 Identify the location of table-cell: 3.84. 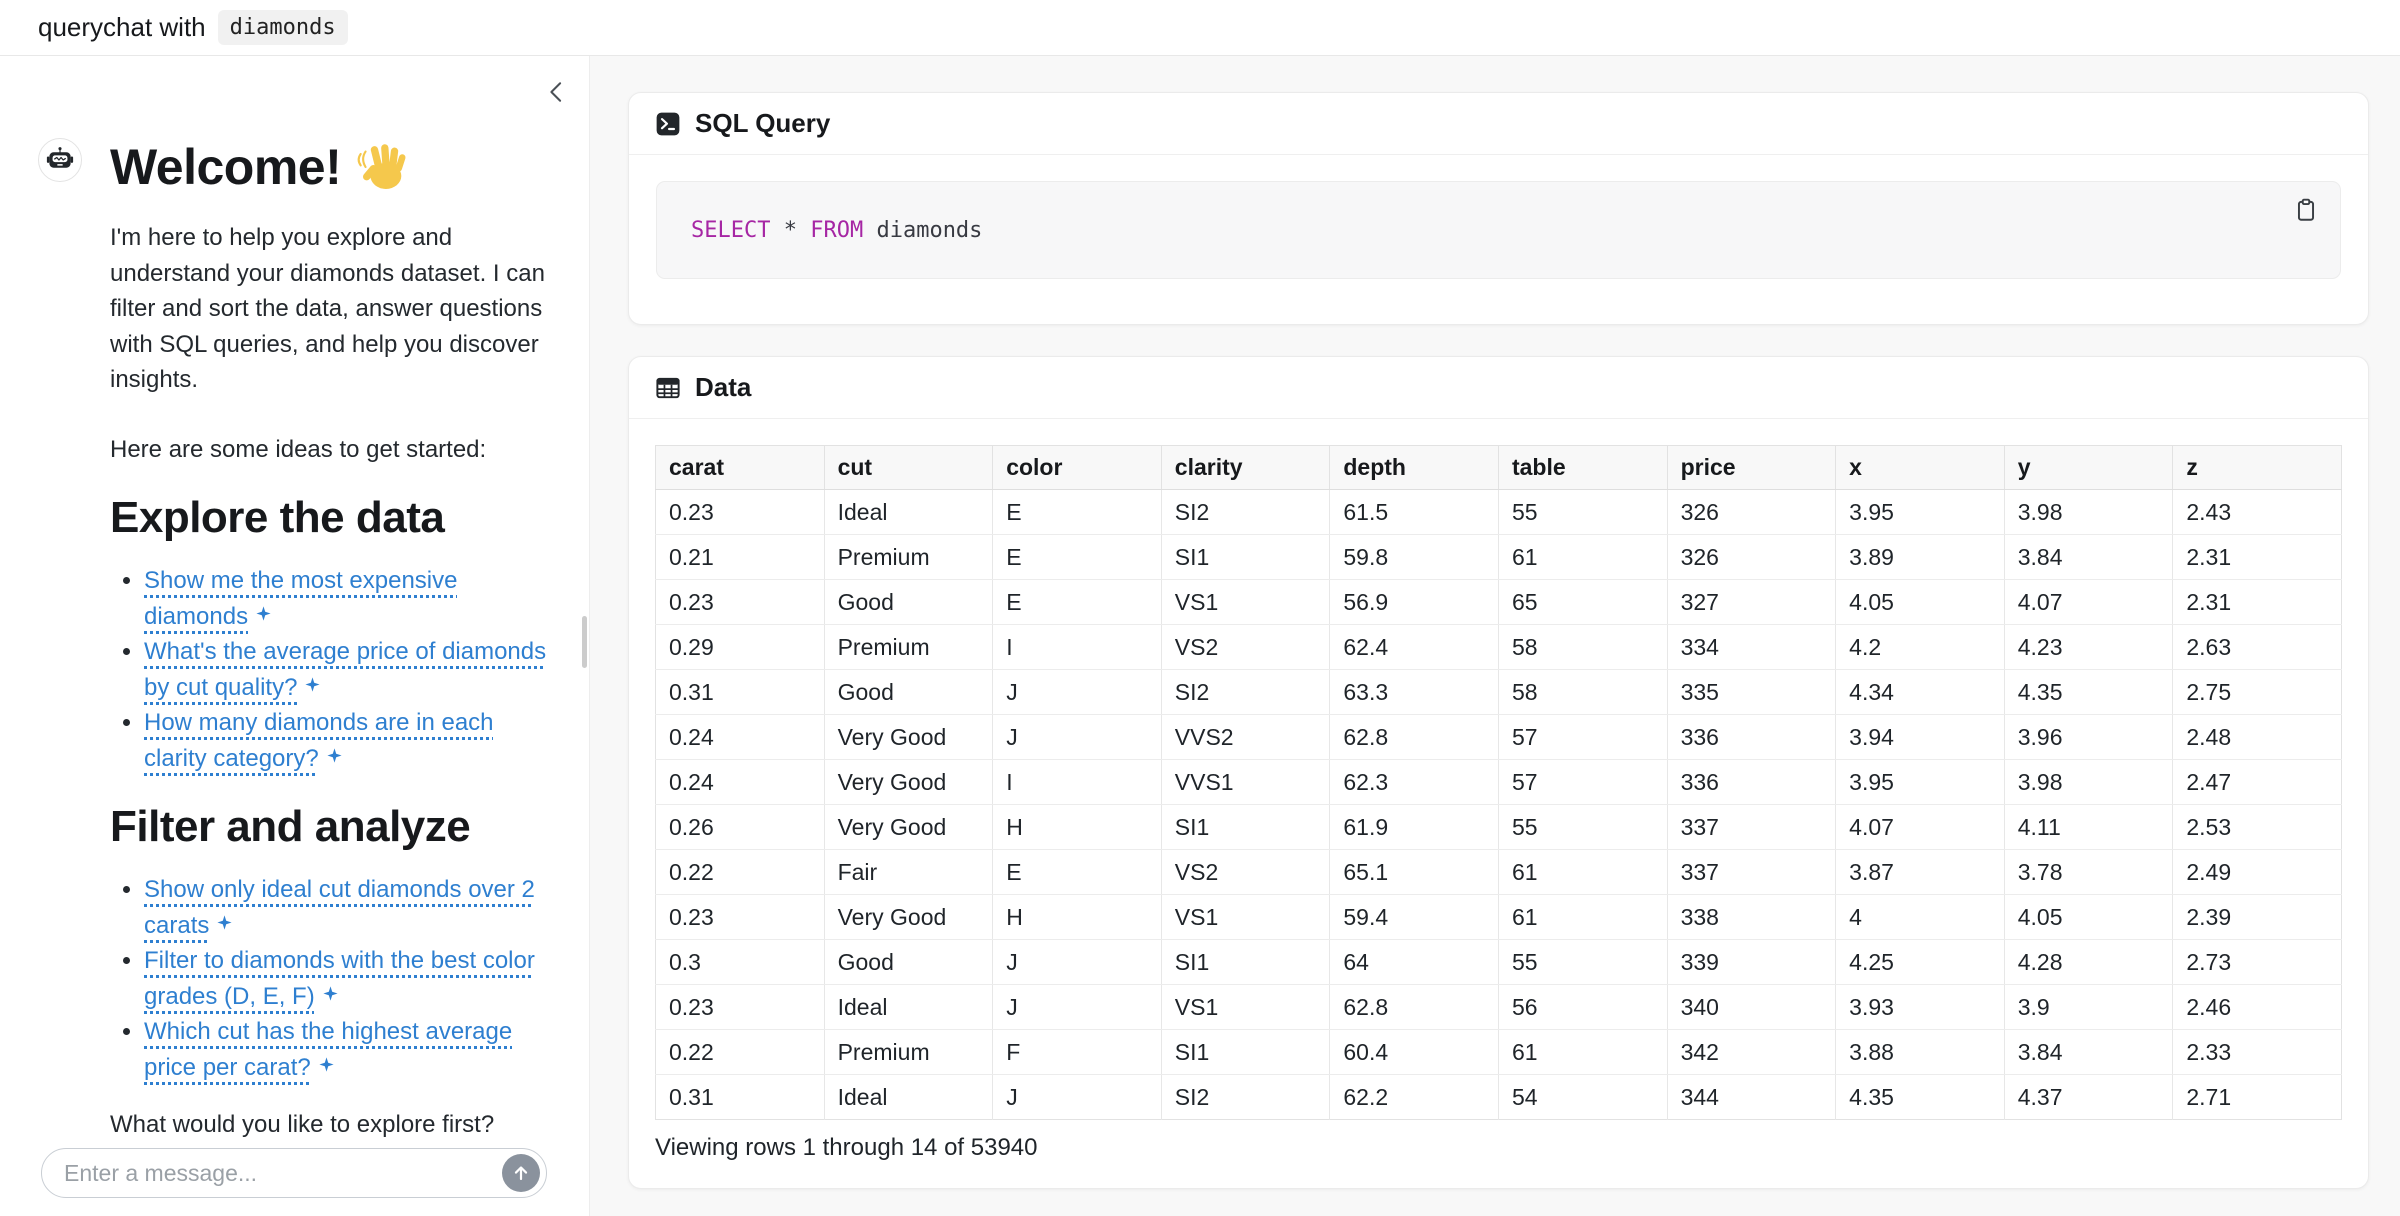
(2089, 1052).